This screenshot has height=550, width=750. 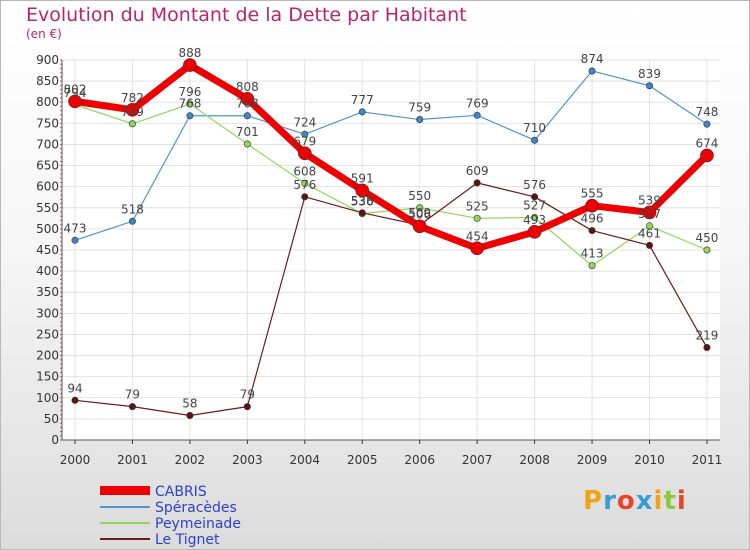 I want to click on data-label-cabris: 888, so click(x=189, y=53).